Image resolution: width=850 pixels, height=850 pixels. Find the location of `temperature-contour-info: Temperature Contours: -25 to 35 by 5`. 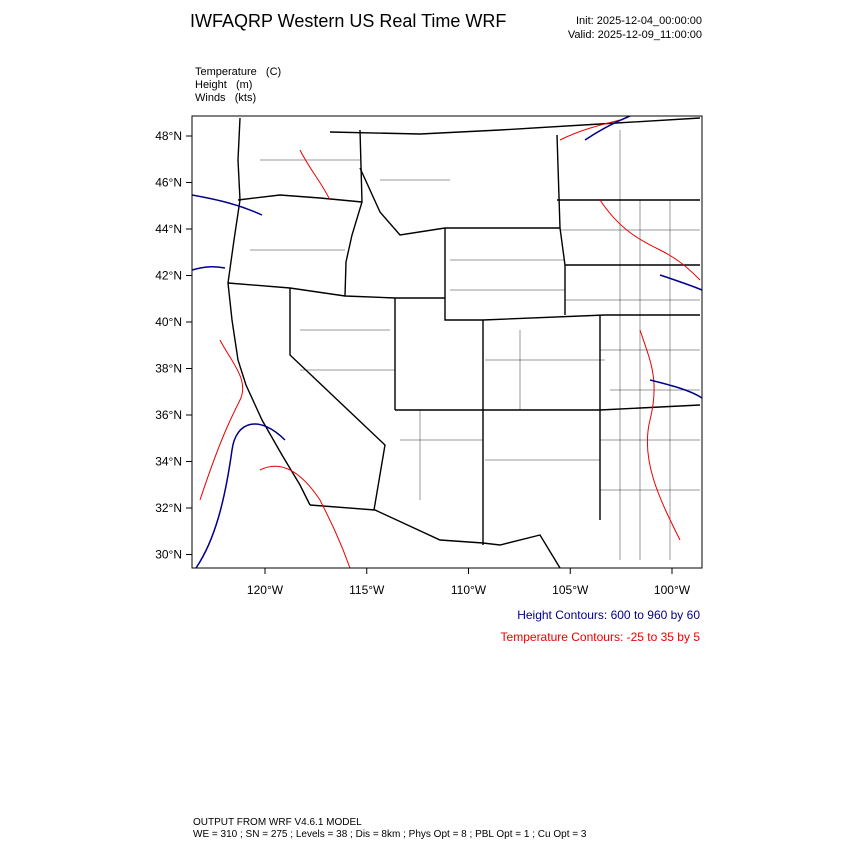

temperature-contour-info: Temperature Contours: -25 to 35 by 5 is located at coordinates (601, 637).